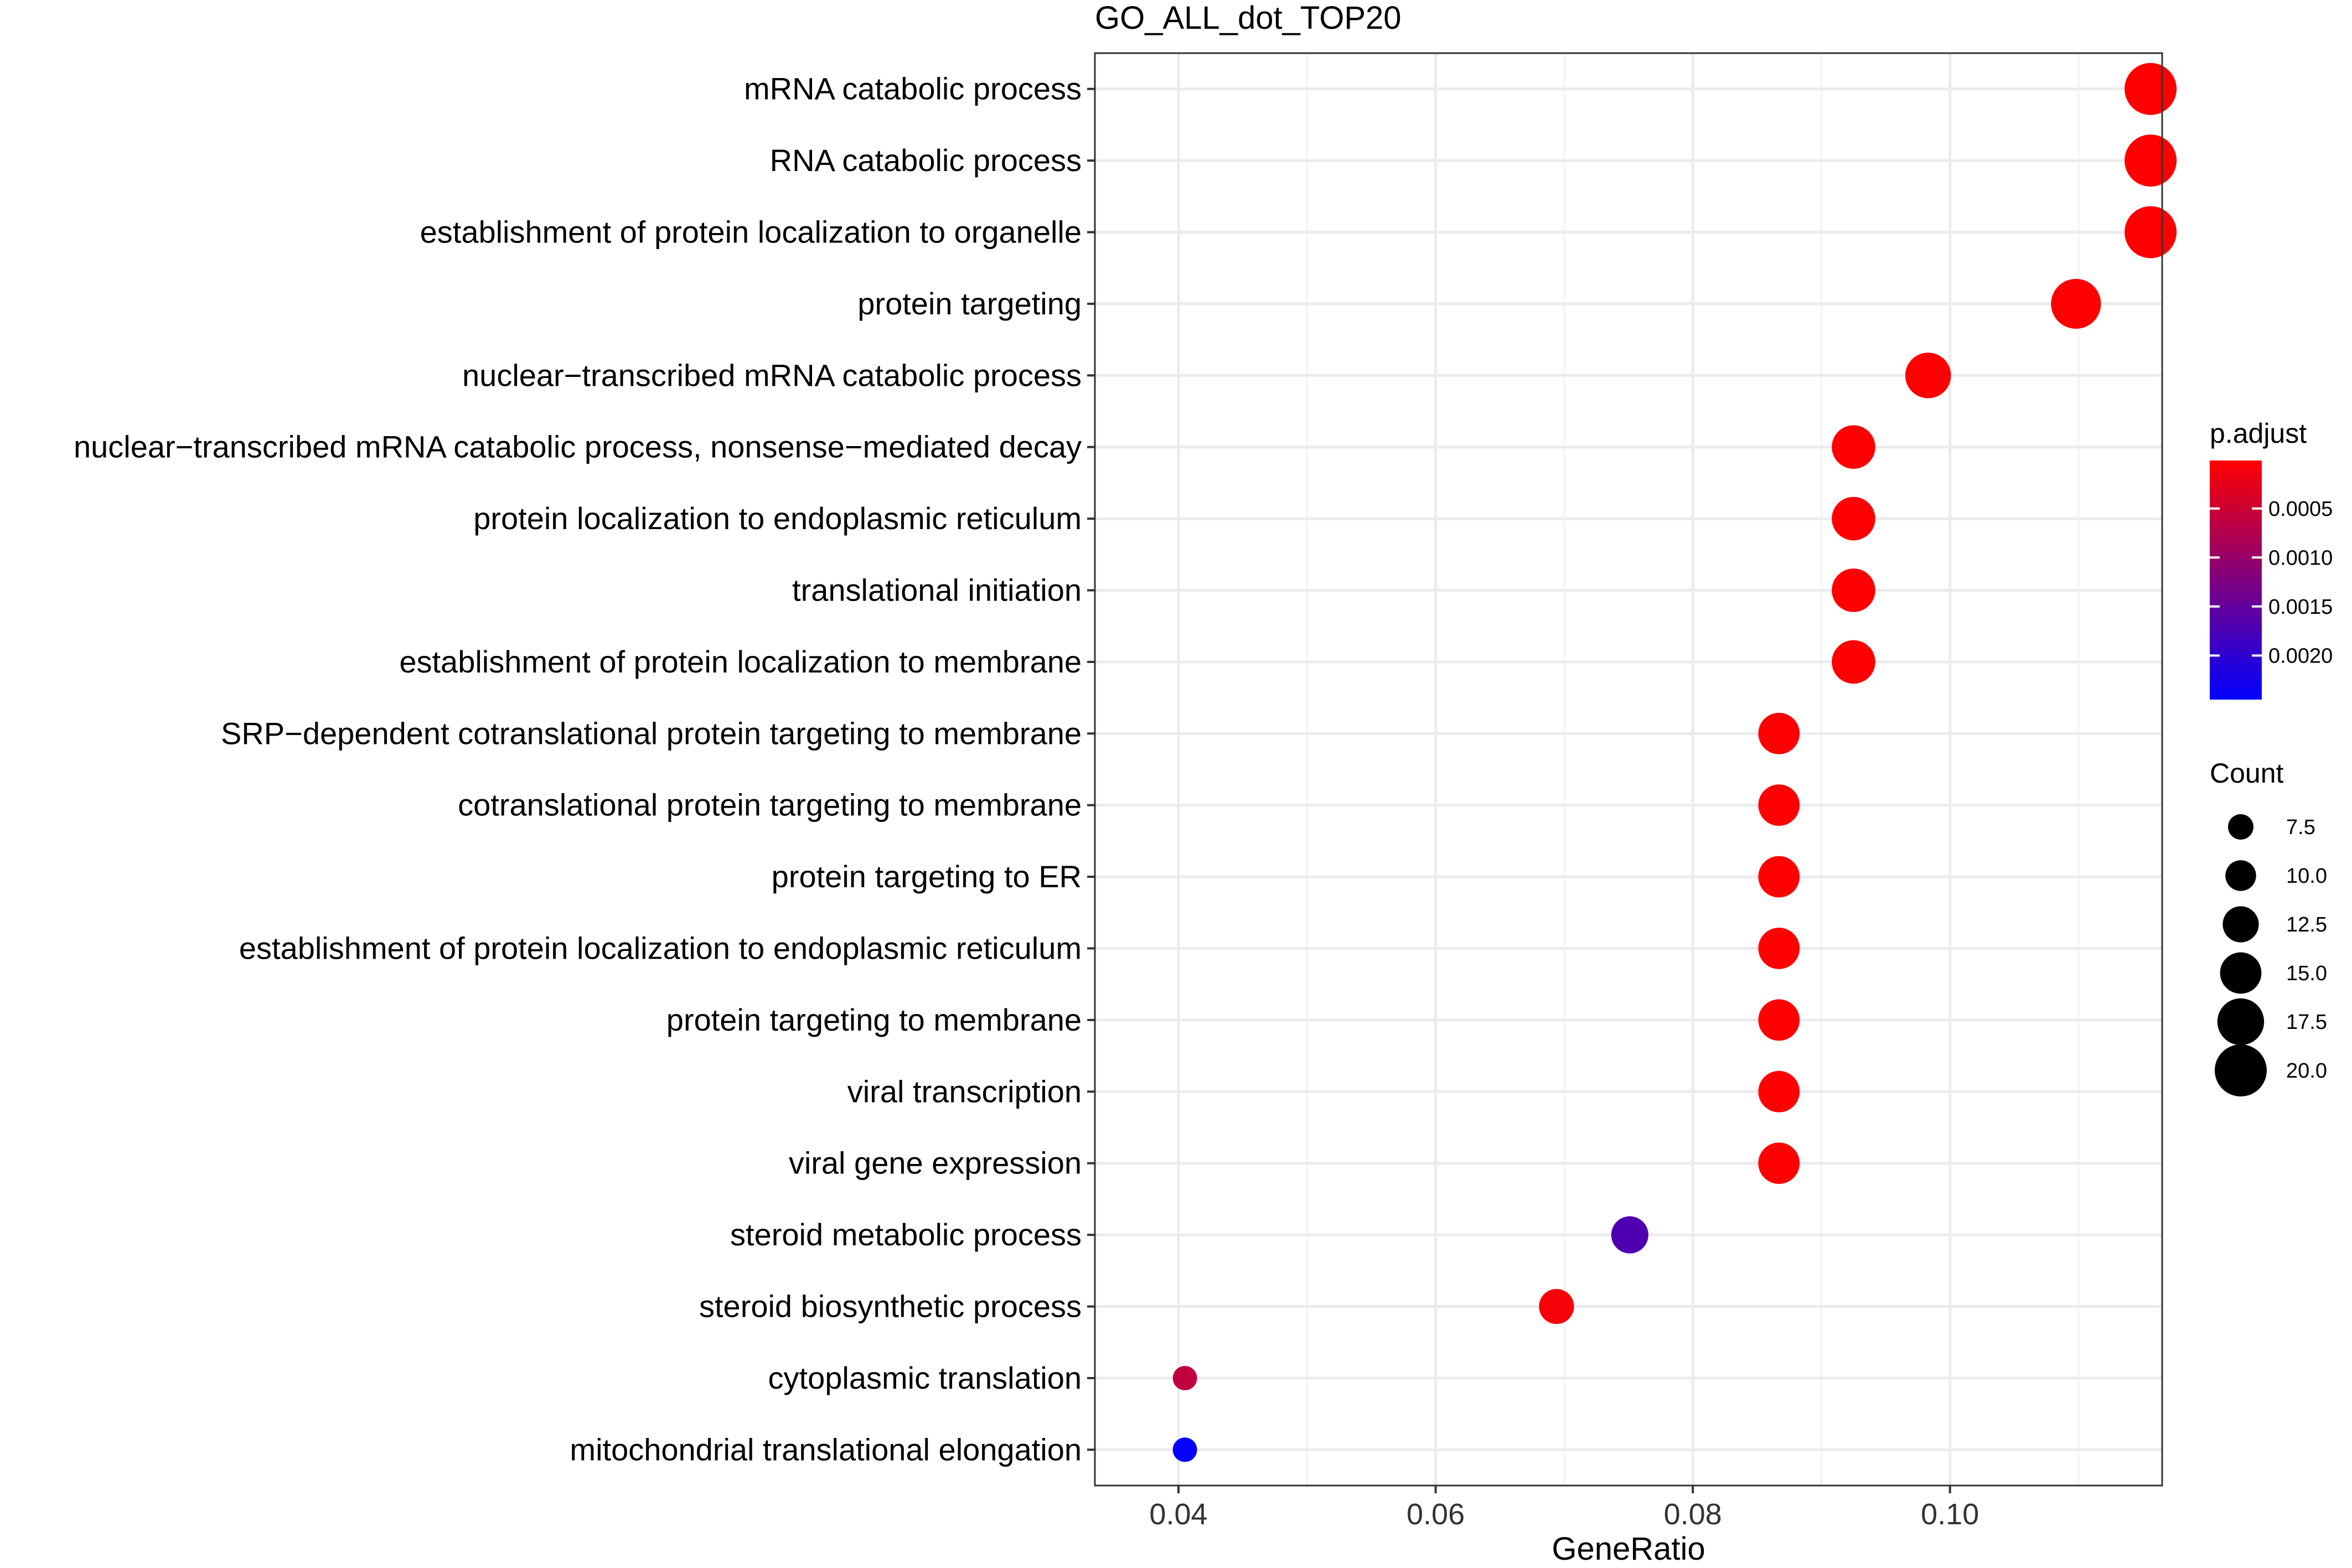 This screenshot has width=2352, height=1568. Describe the element at coordinates (874, 1019) in the screenshot. I see `y-axis-label: protein targeting to membrane` at that location.